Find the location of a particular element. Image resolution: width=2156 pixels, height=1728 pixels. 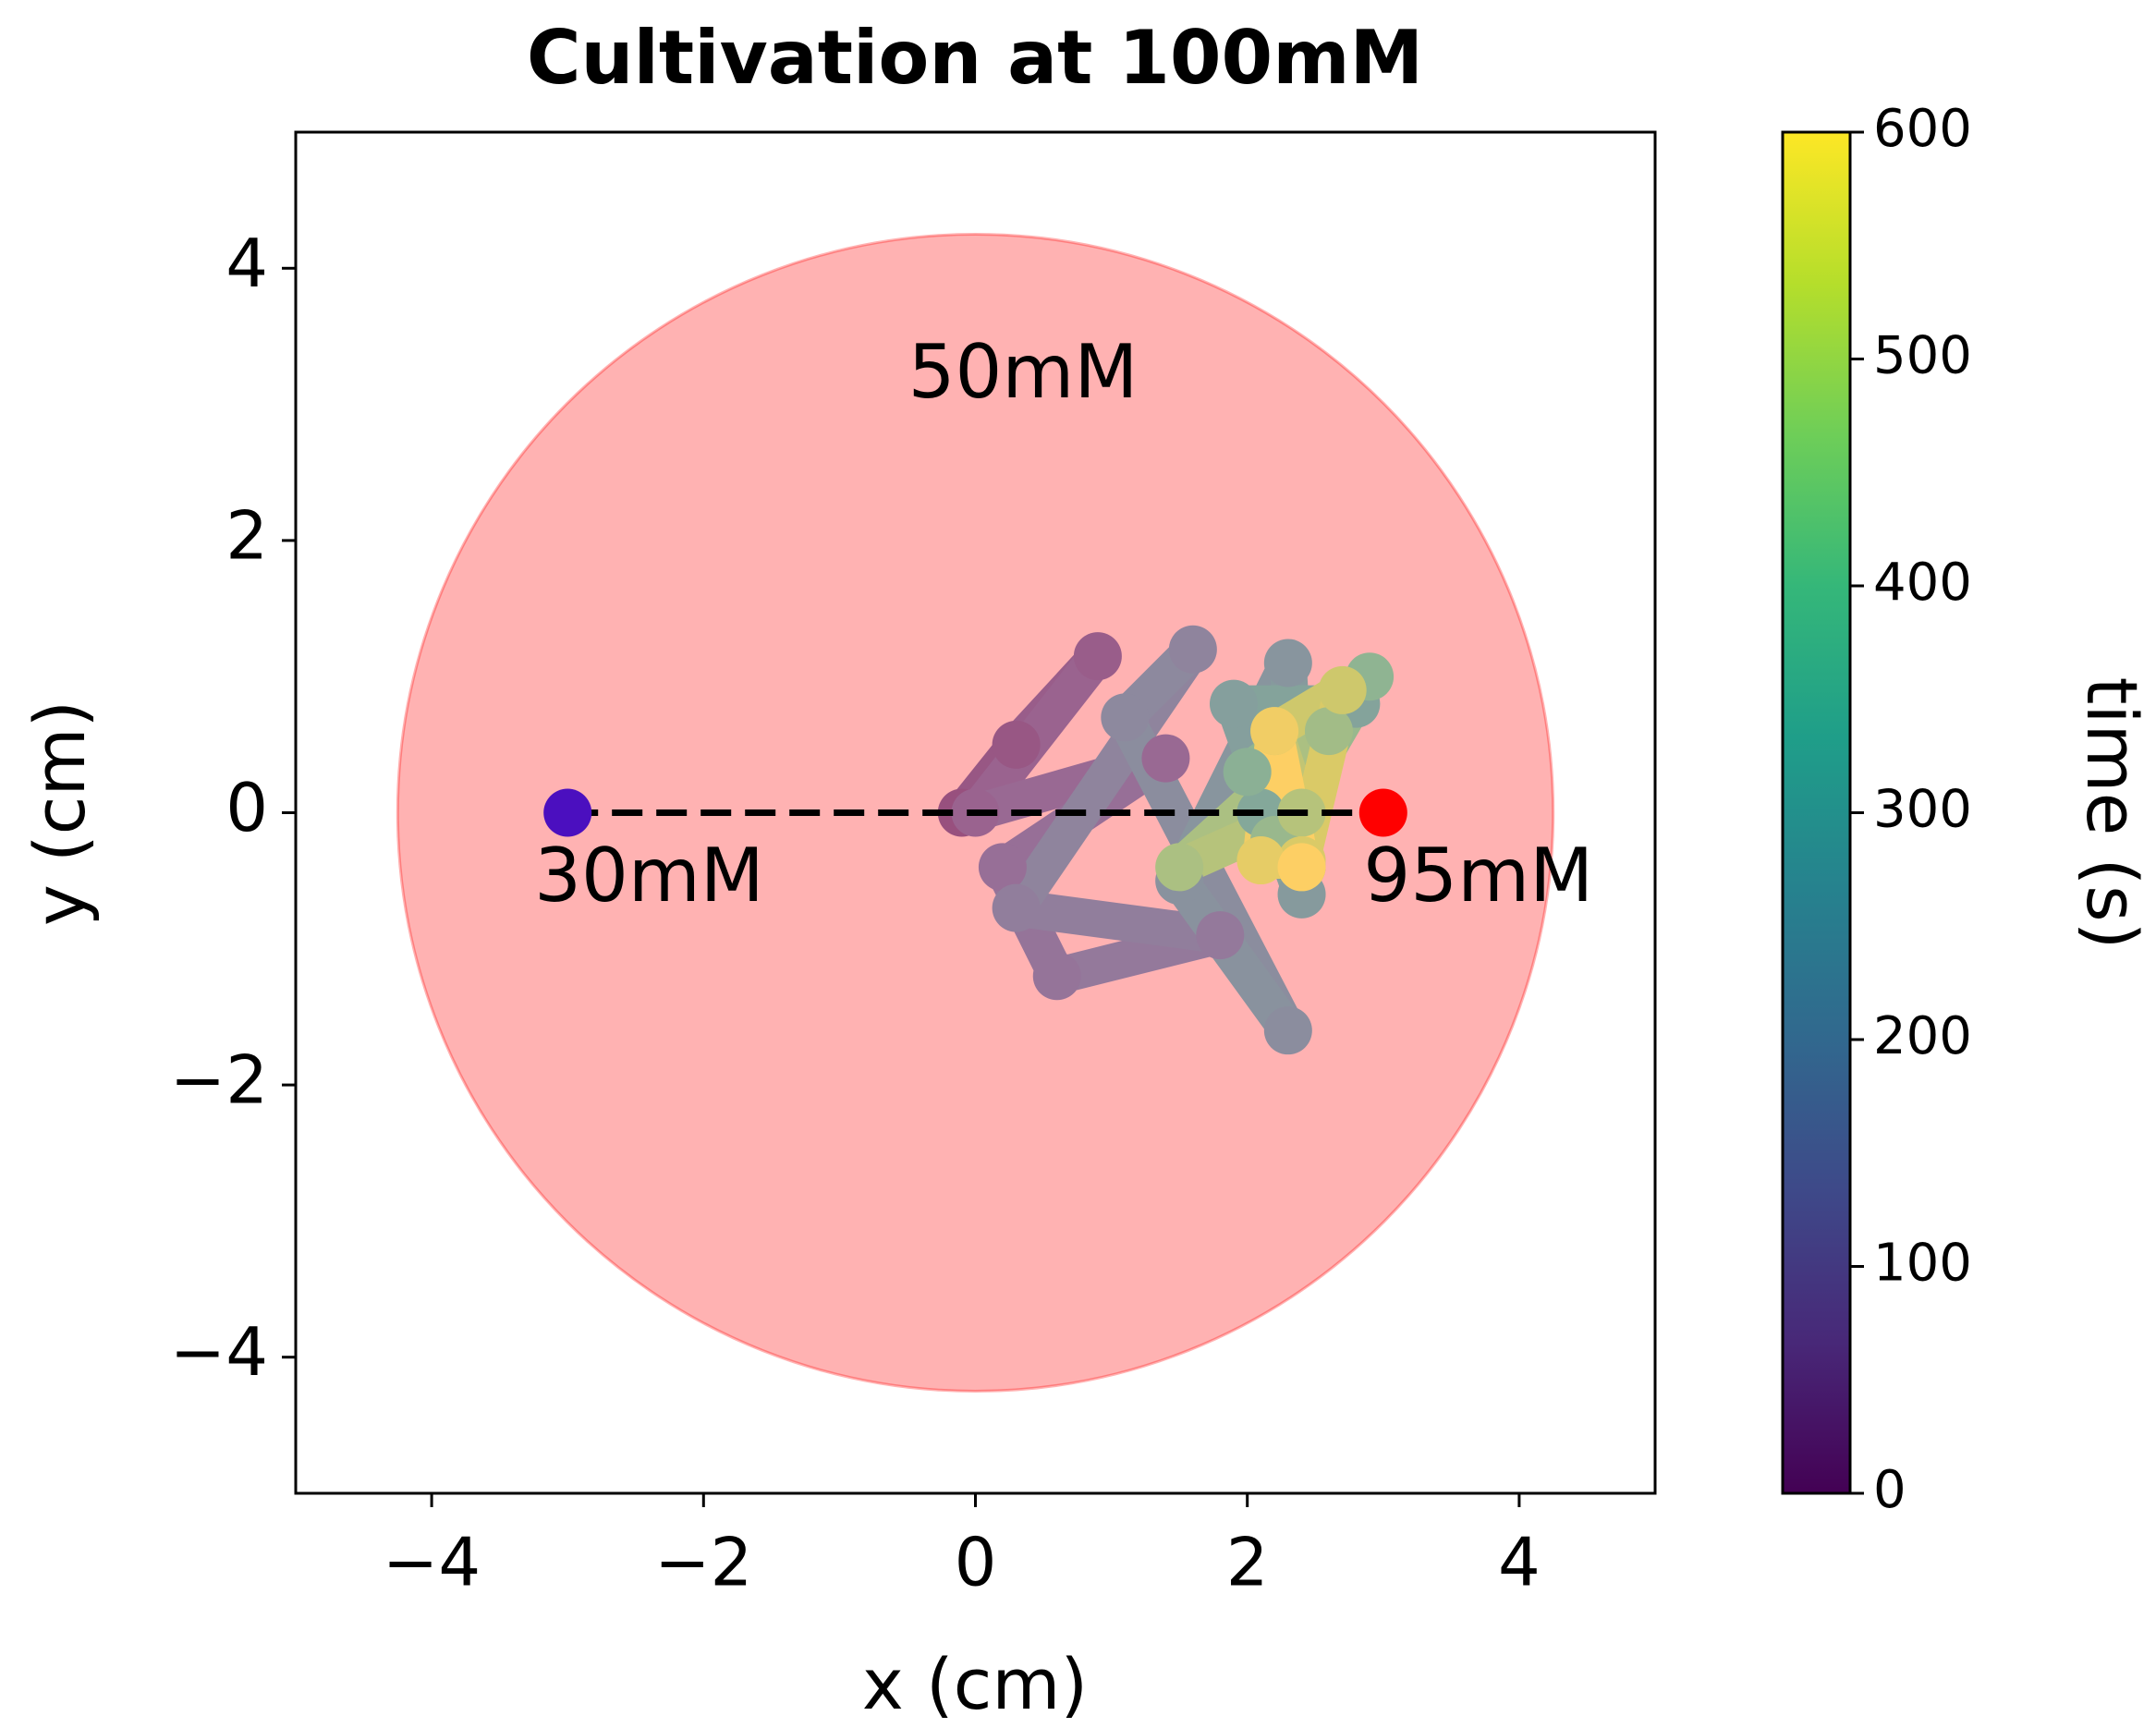

colorbar is located at coordinates (1816, 812).